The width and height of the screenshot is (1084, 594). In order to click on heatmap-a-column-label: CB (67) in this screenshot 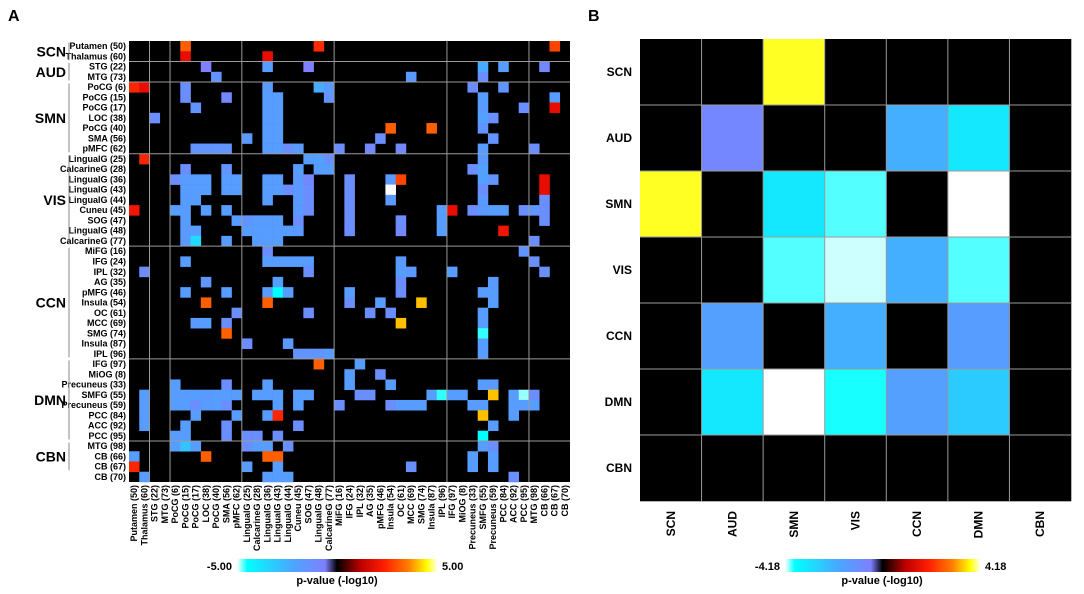, I will do `click(555, 501)`.